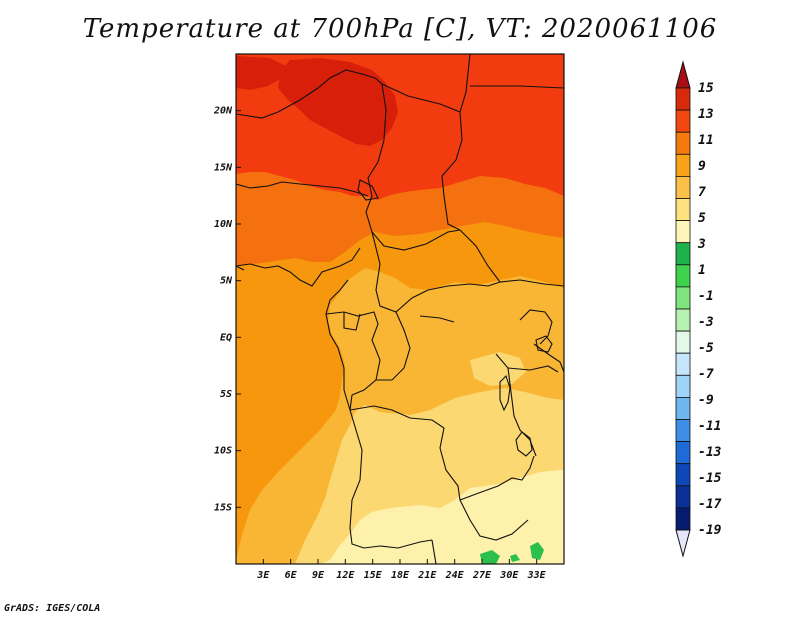 The image size is (800, 618). Describe the element at coordinates (318, 575) in the screenshot. I see `lon-tick-label: 9E` at that location.